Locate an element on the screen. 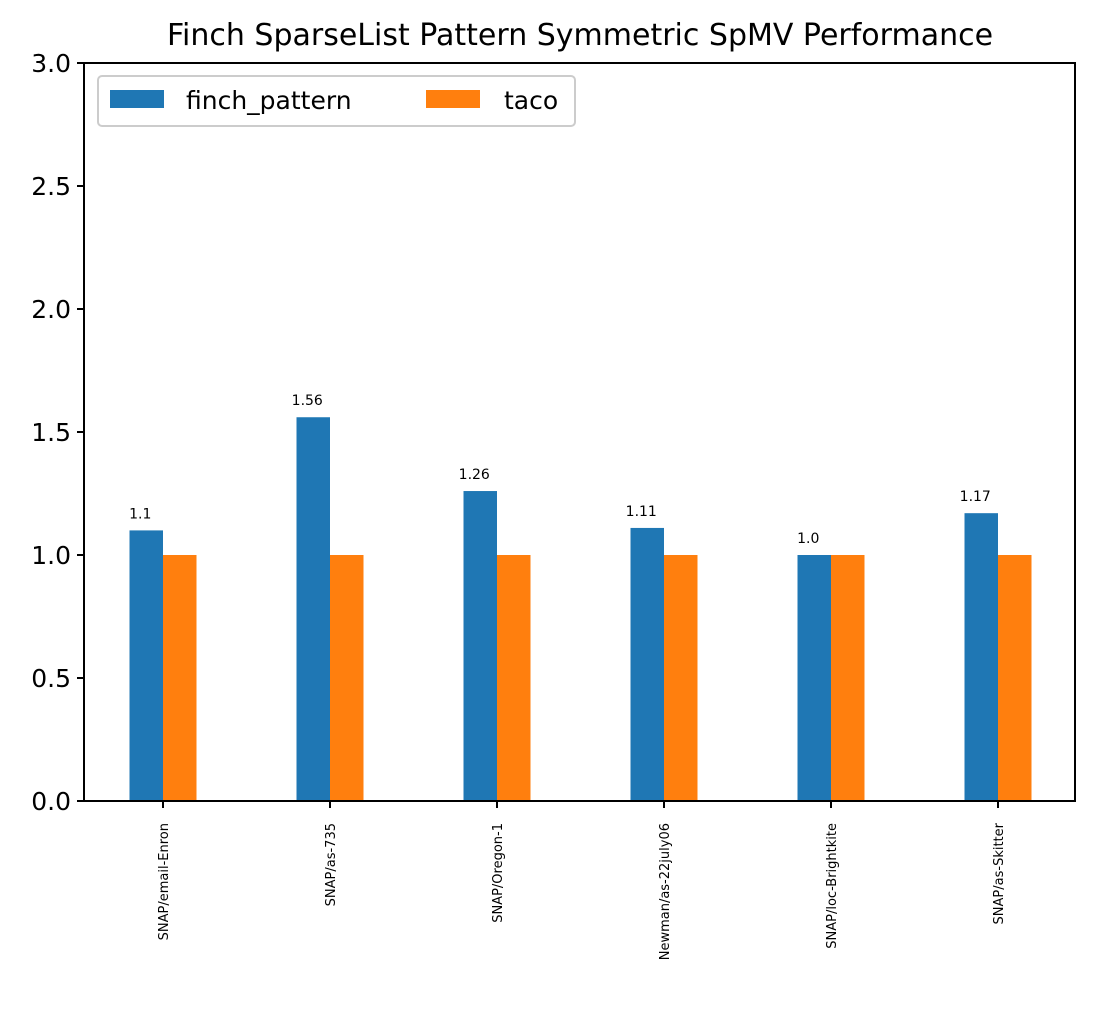 This screenshot has width=1095, height=1016. y-tick-label: 3.0 is located at coordinates (51, 63).